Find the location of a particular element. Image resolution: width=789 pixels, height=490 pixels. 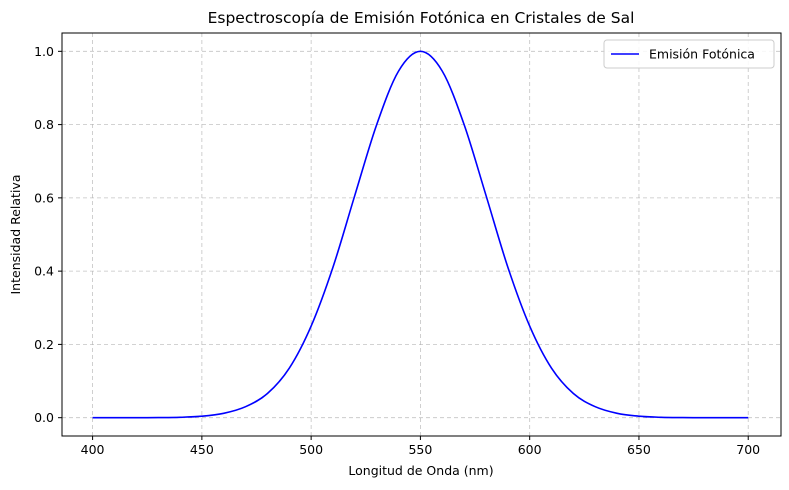

x-tick-label: 400 is located at coordinates (93, 449).